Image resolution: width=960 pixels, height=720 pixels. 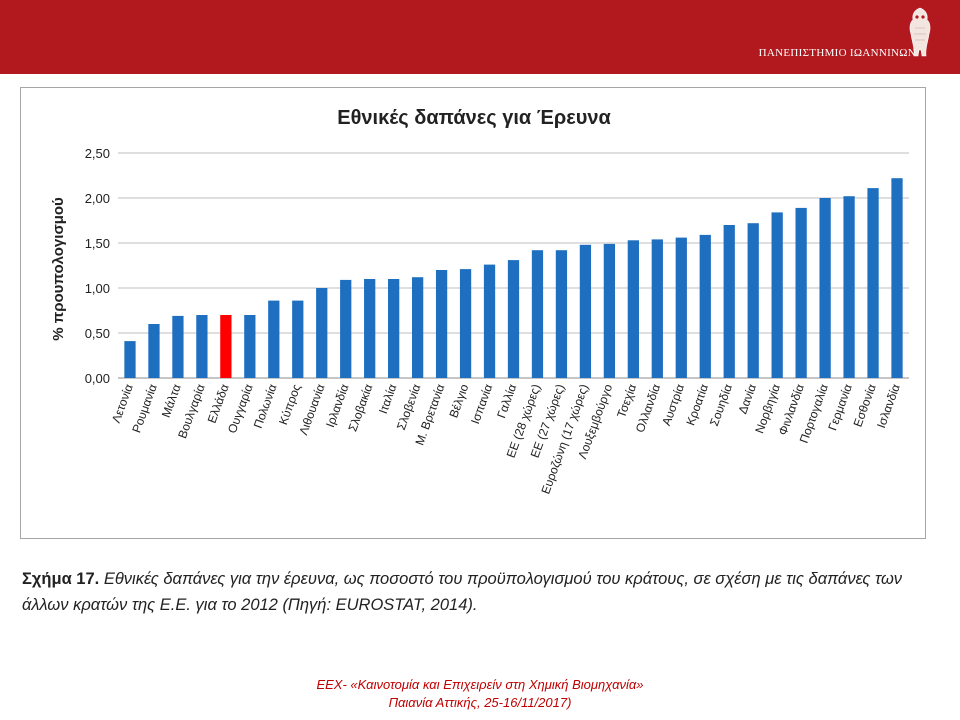 What do you see at coordinates (480, 702) in the screenshot?
I see `footer-line-2: Παιανία Αττικής, 25-16/11/2017)` at bounding box center [480, 702].